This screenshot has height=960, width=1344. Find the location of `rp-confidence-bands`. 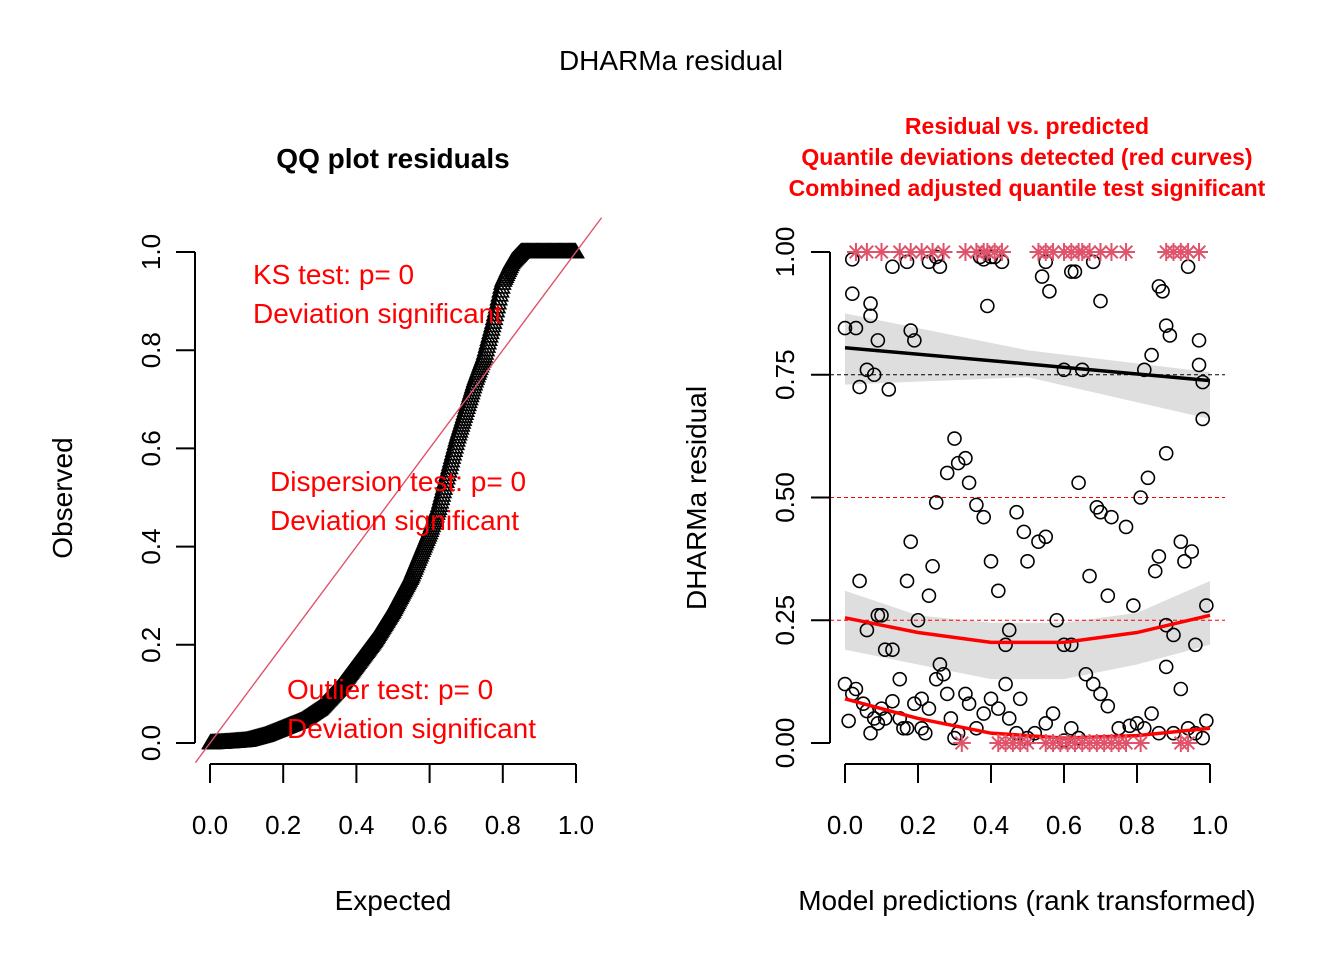

rp-confidence-bands is located at coordinates (1027, 496).